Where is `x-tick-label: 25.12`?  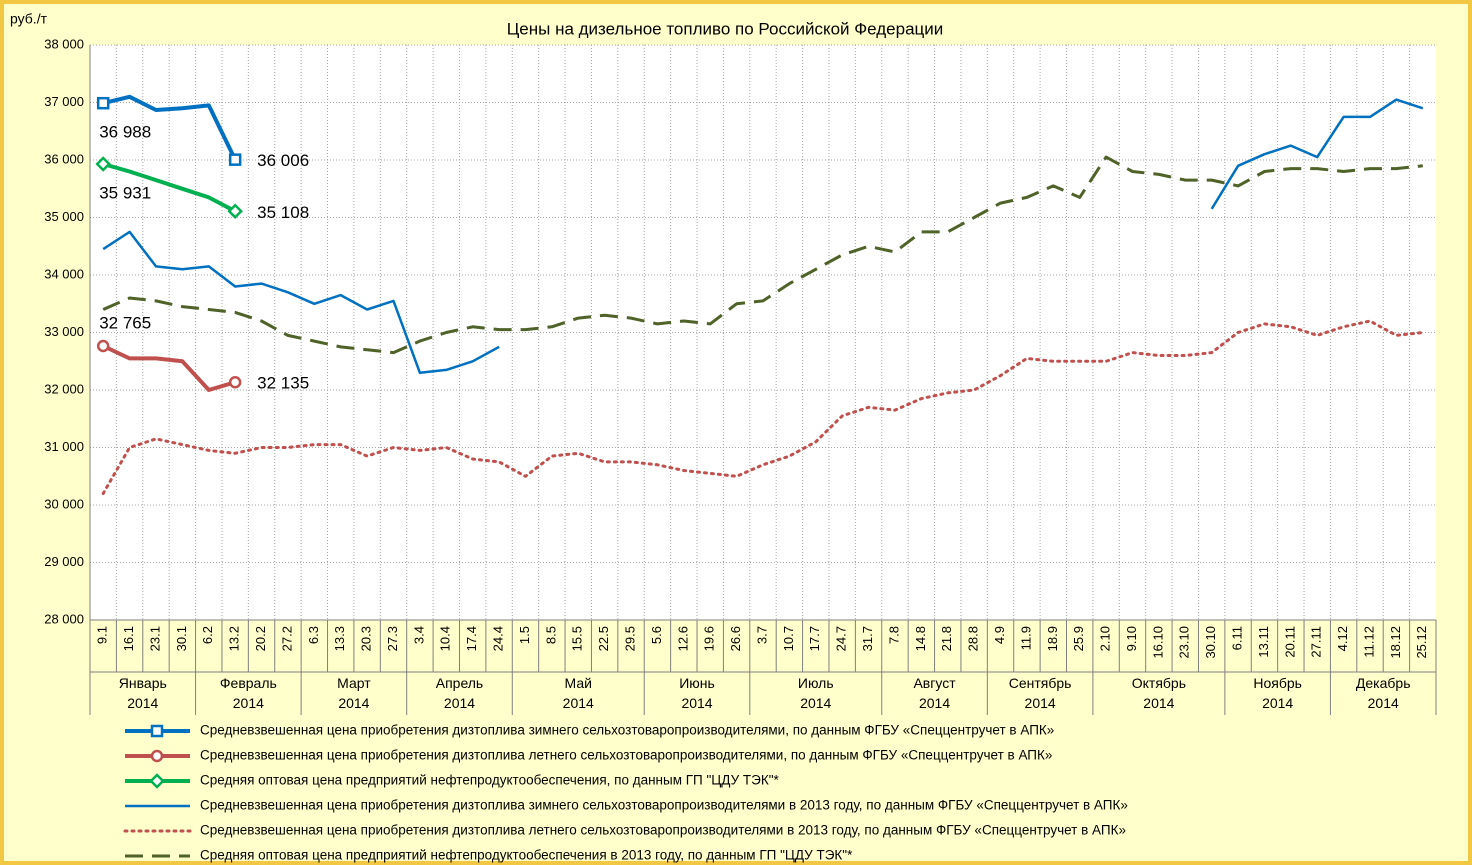
x-tick-label: 25.12 is located at coordinates (1421, 642).